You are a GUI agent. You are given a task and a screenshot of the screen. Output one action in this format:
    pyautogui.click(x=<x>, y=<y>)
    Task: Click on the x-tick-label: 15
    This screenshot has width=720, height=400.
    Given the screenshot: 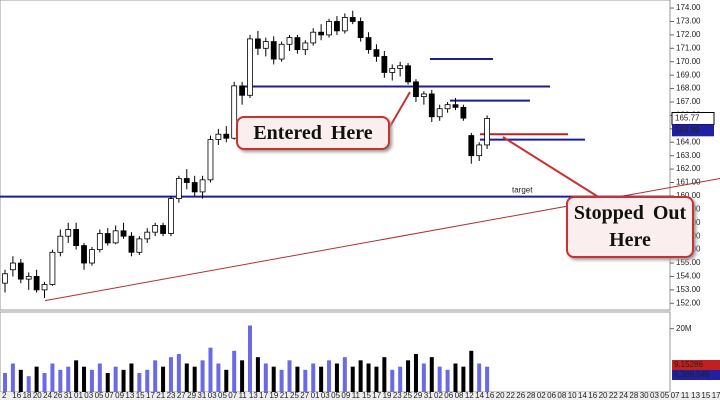 What is the action you would take?
    pyautogui.click(x=705, y=395)
    